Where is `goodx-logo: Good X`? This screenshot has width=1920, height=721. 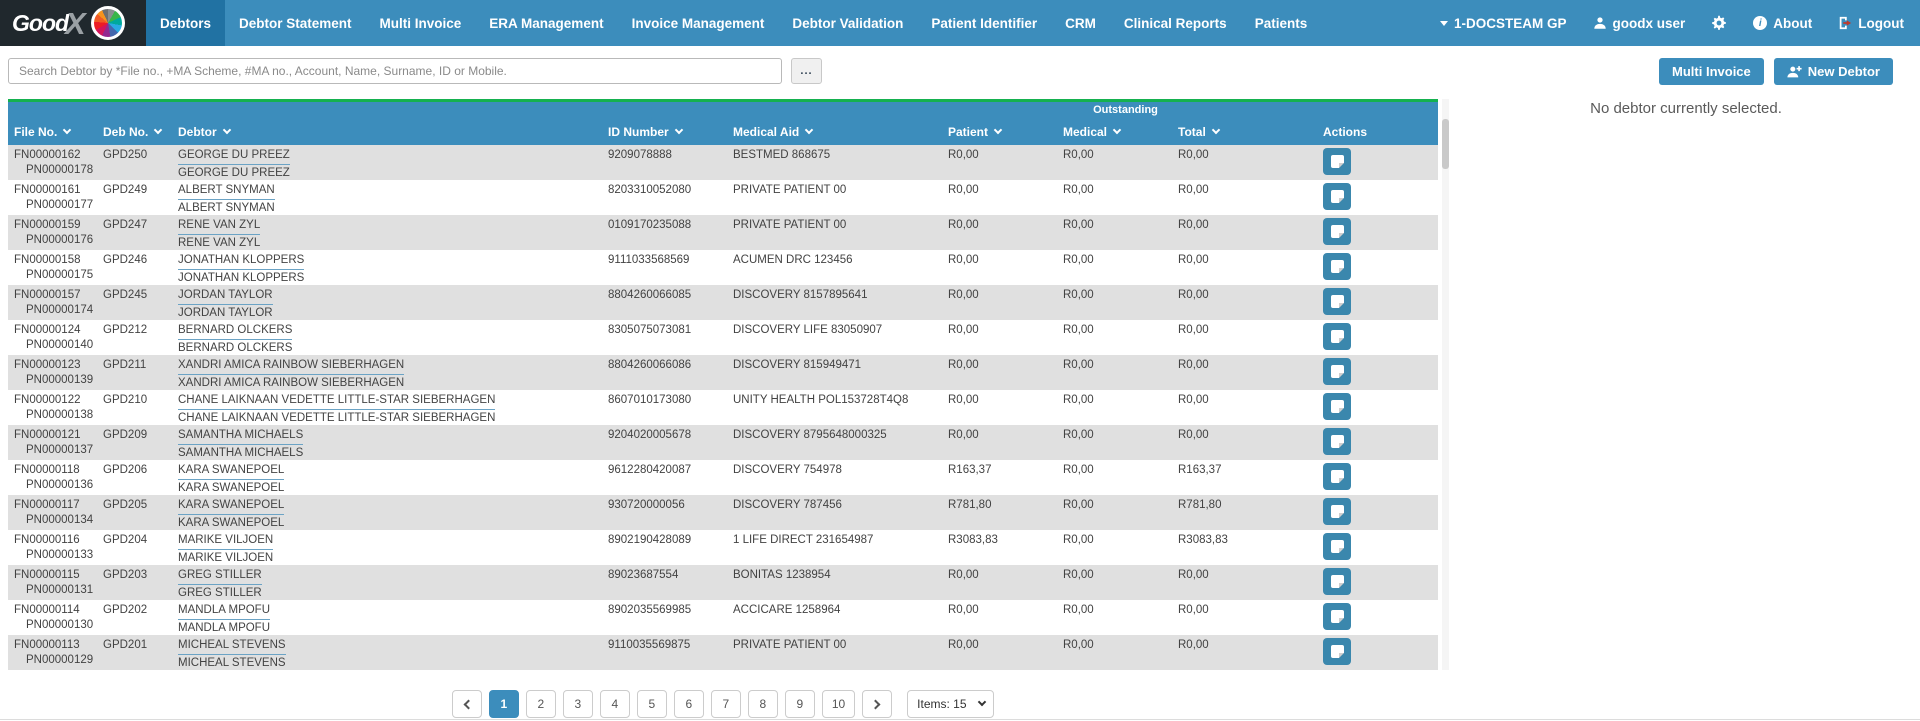 goodx-logo: Good X is located at coordinates (73, 23).